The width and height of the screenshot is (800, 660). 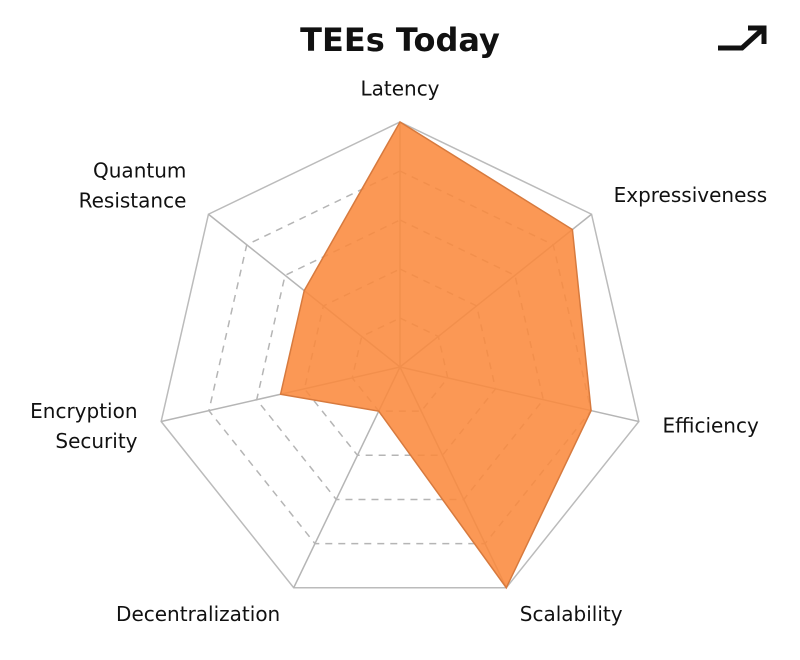 I want to click on axis-label: Decentralization, so click(x=198, y=614).